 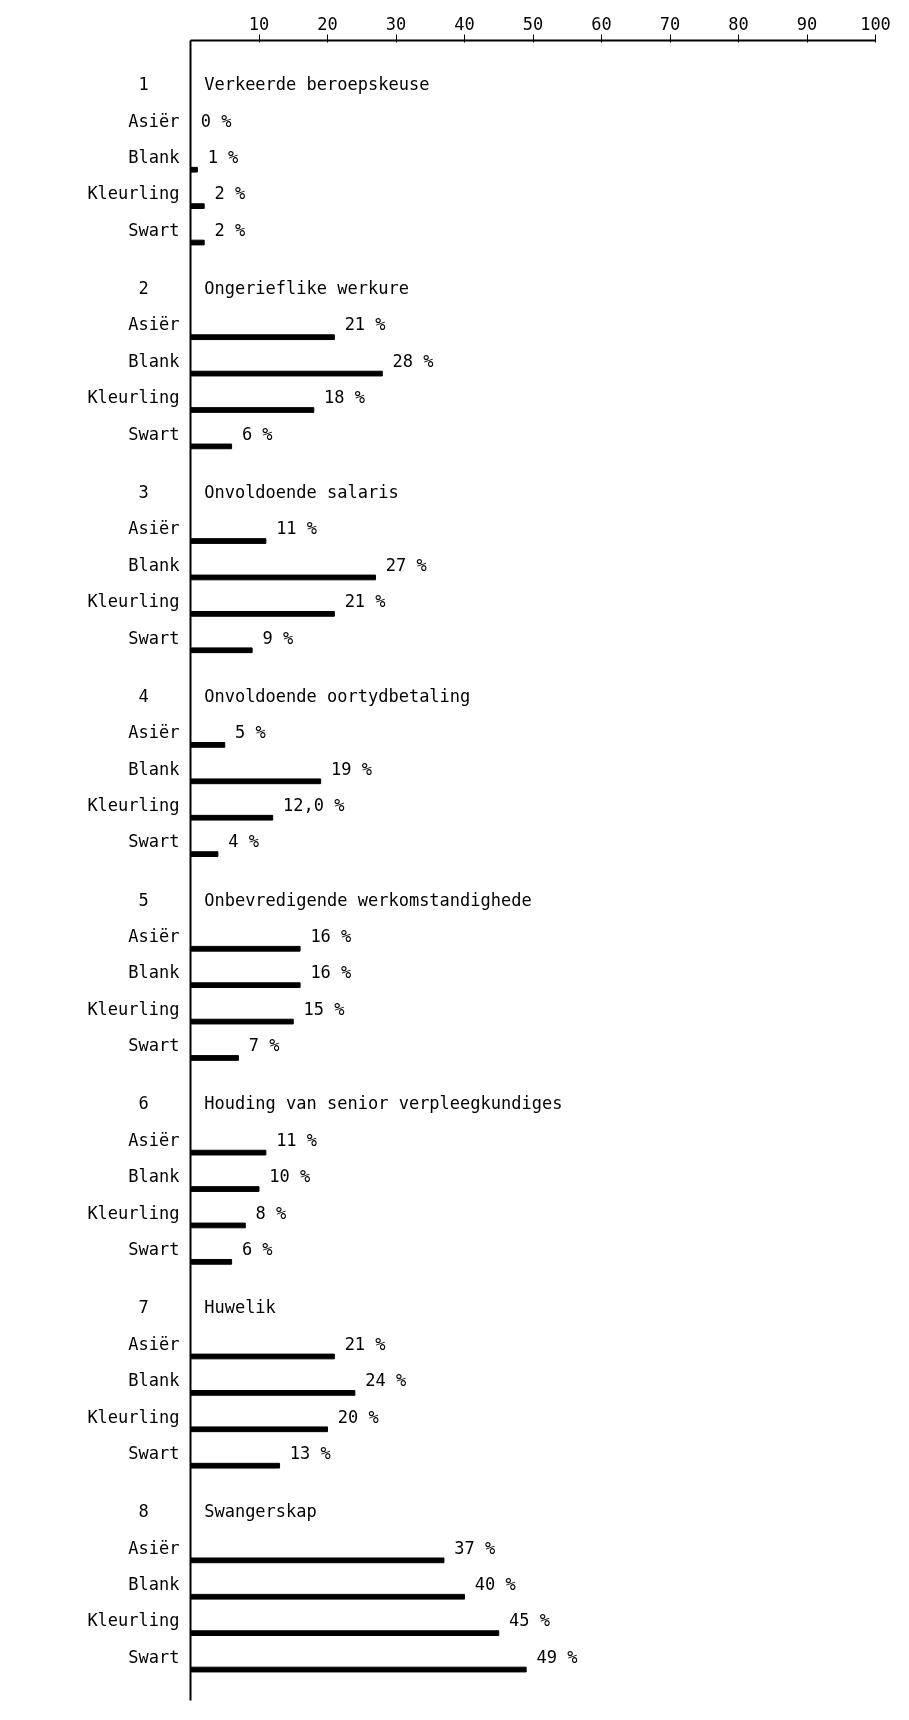 What do you see at coordinates (464, 23) in the screenshot?
I see `x-tick-label: 40` at bounding box center [464, 23].